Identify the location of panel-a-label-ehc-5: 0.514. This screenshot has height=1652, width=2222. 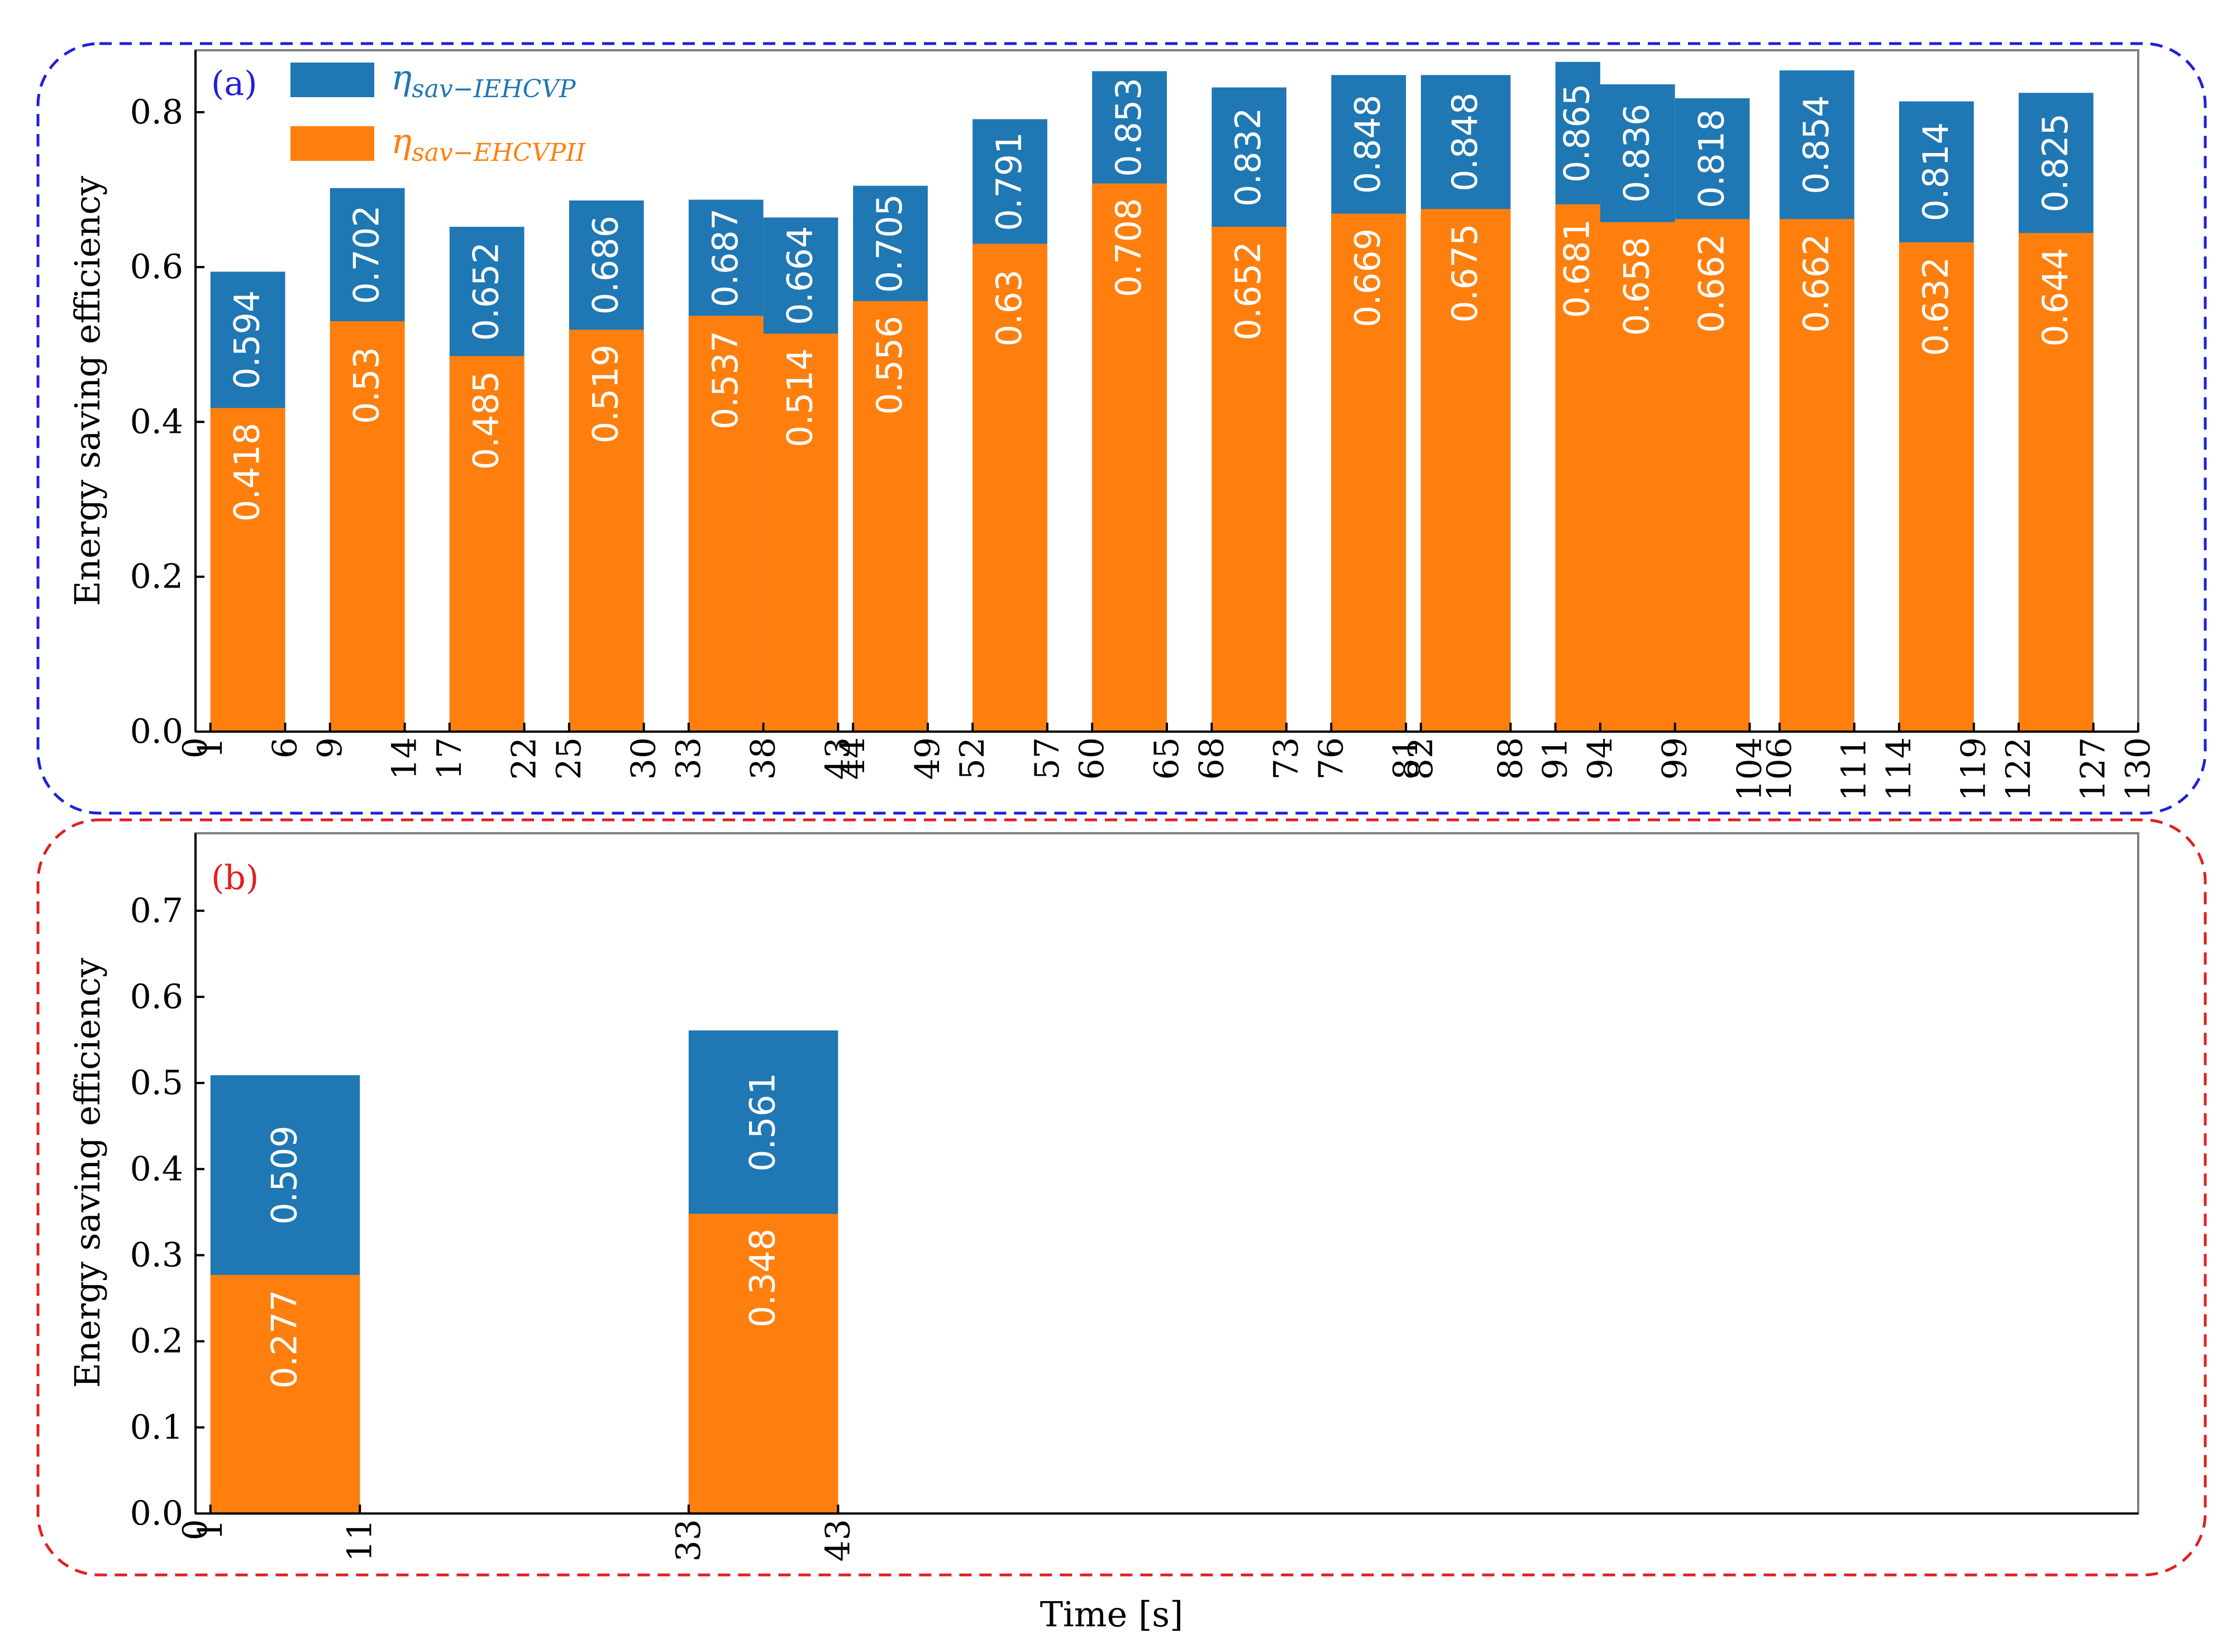
(800, 398).